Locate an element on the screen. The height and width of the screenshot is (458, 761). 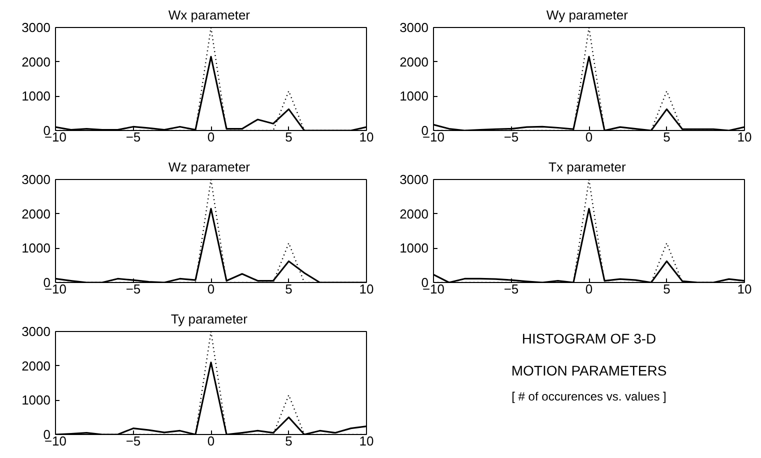
text: HISTOGRAM OF 3-D is located at coordinates (589, 338).